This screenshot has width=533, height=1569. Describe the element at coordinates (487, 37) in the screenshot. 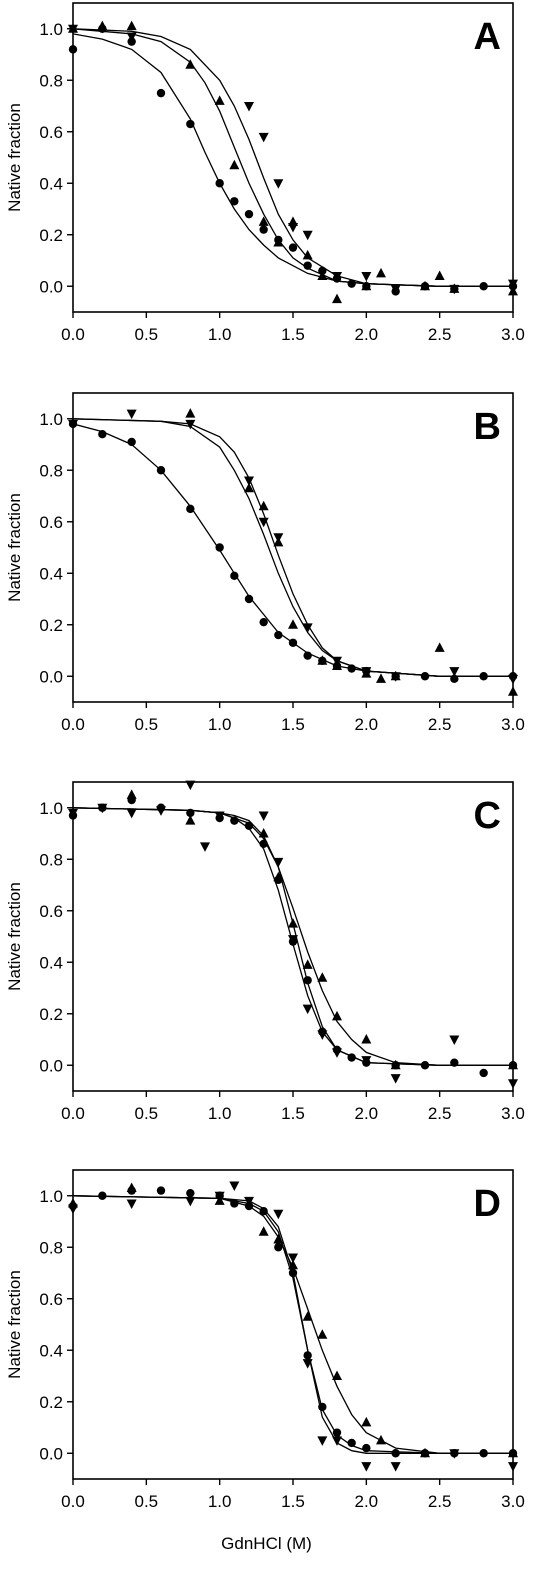

I see `panel-label: A` at that location.